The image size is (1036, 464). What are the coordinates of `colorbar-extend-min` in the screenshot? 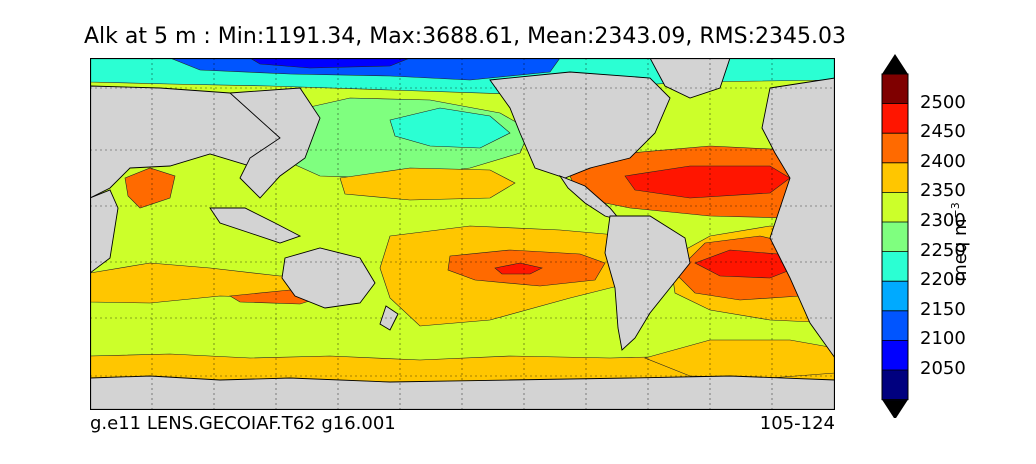 It's located at (895, 408).